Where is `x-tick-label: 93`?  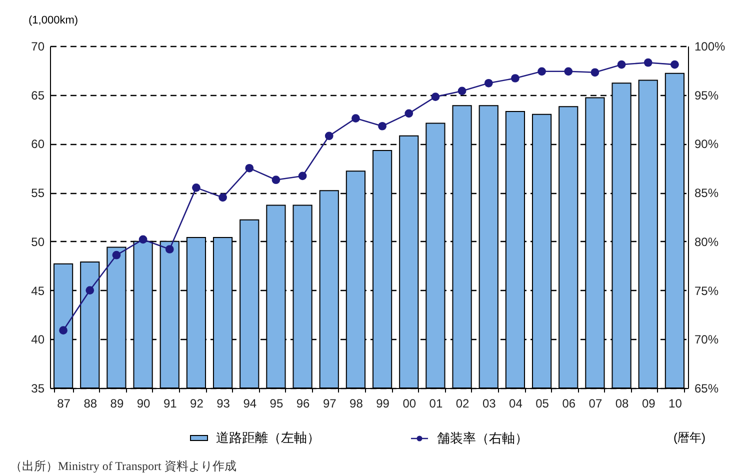
x-tick-label: 93 is located at coordinates (223, 403).